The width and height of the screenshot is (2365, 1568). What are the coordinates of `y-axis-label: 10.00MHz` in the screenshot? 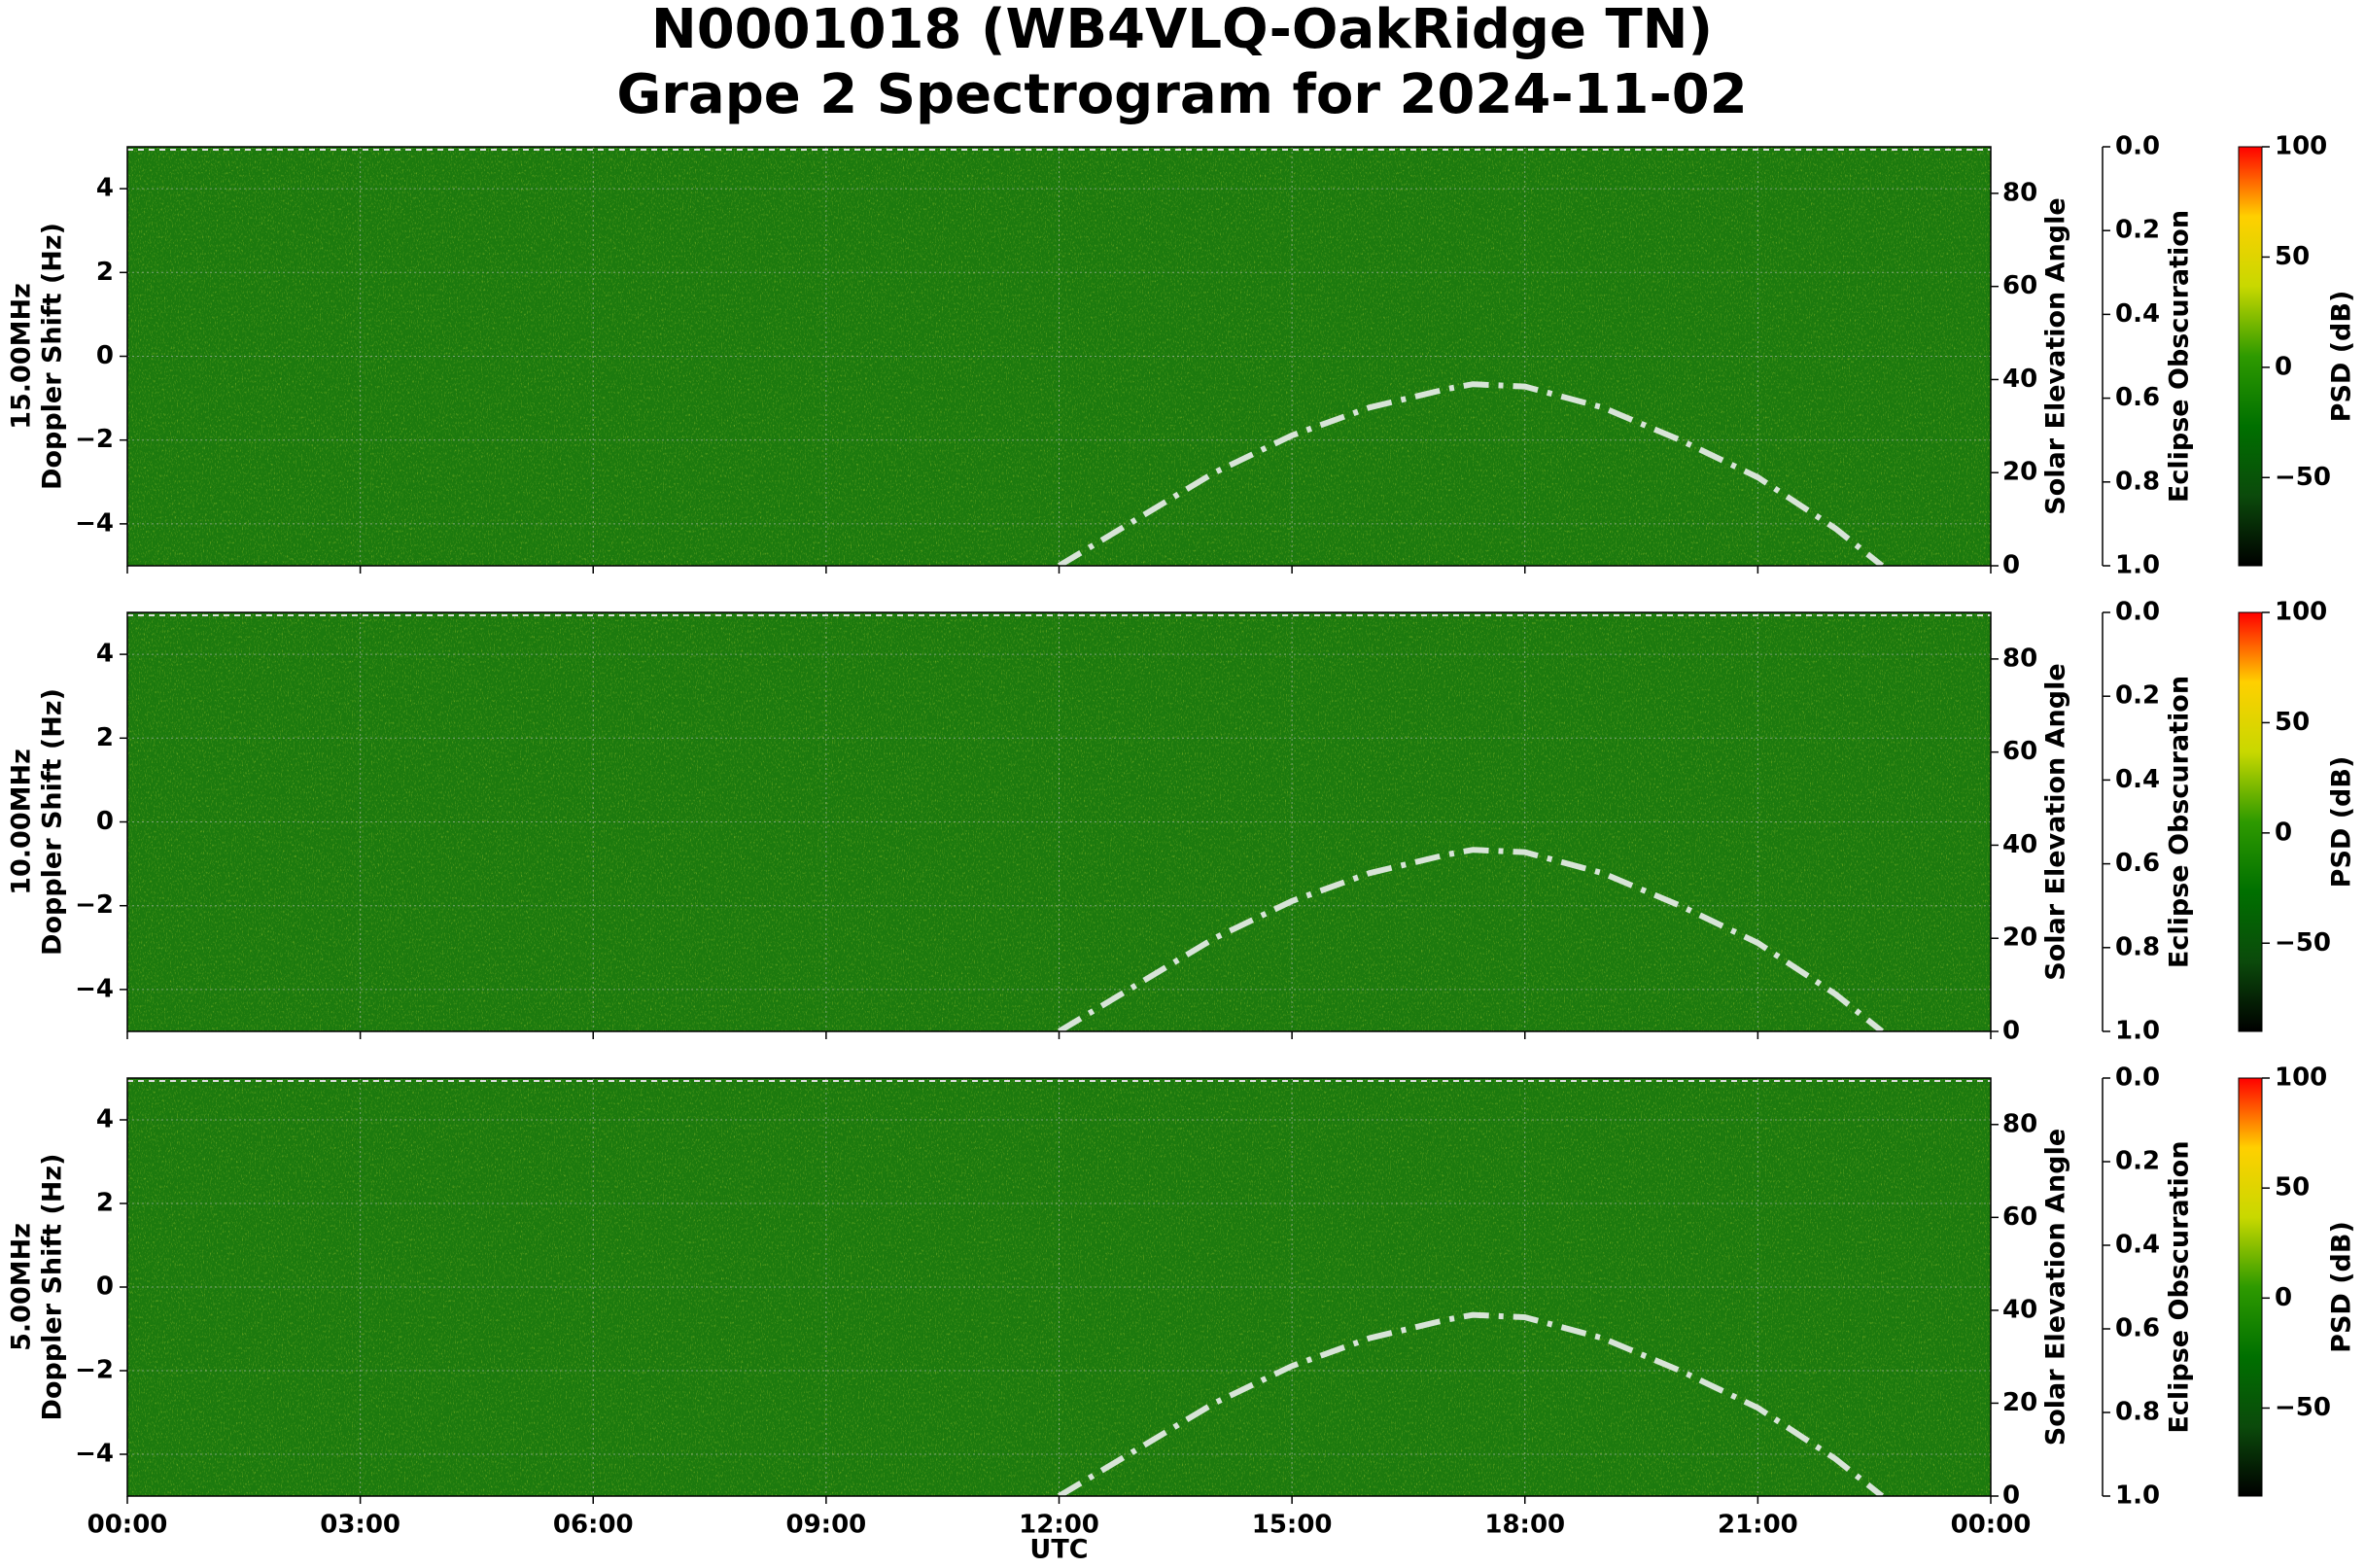 It's located at (22, 822).